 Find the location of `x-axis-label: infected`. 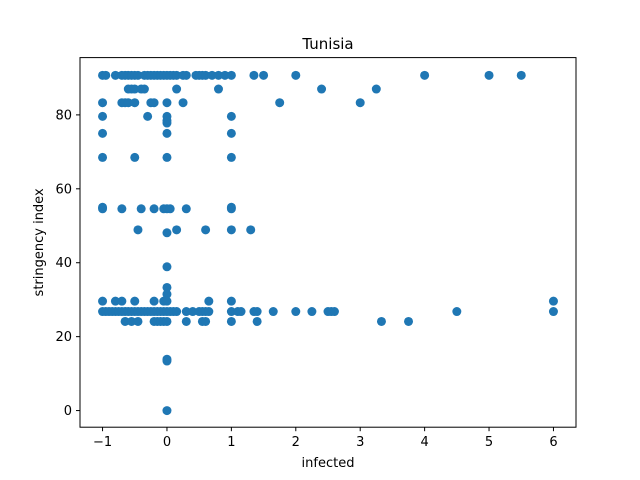

x-axis-label: infected is located at coordinates (328, 463).